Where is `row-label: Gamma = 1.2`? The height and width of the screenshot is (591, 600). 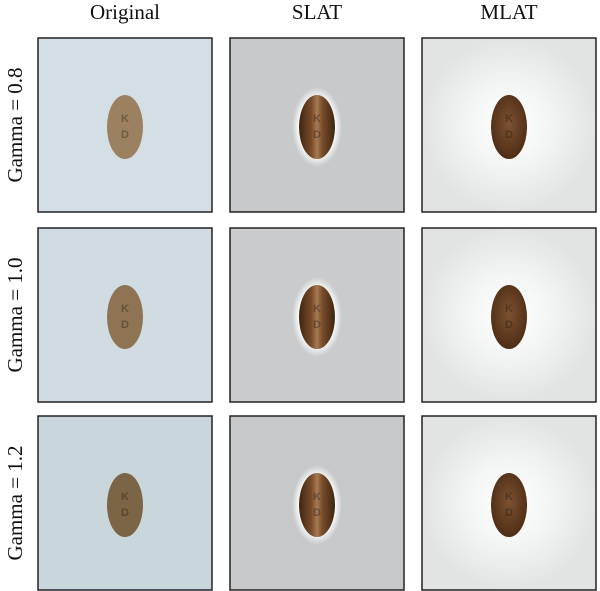
row-label: Gamma = 1.2 is located at coordinates (15, 502).